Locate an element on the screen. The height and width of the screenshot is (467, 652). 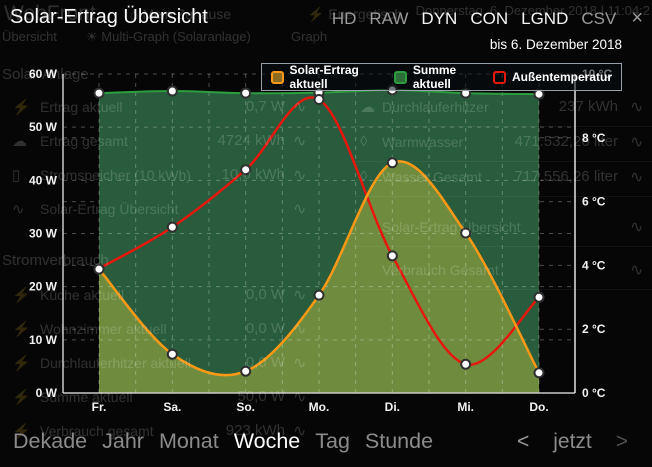
y-tick-left: 20 W is located at coordinates (43, 287).